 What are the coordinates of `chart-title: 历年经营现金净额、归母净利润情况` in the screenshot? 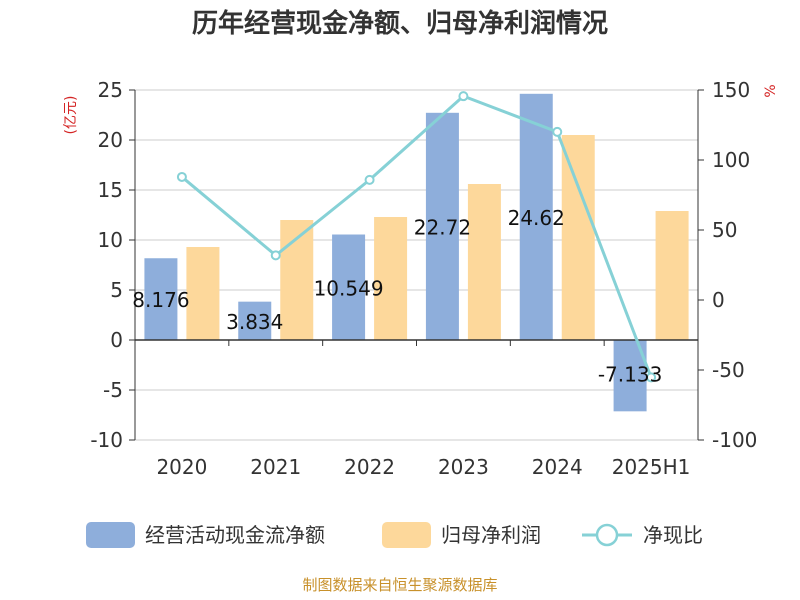 It's located at (400, 23).